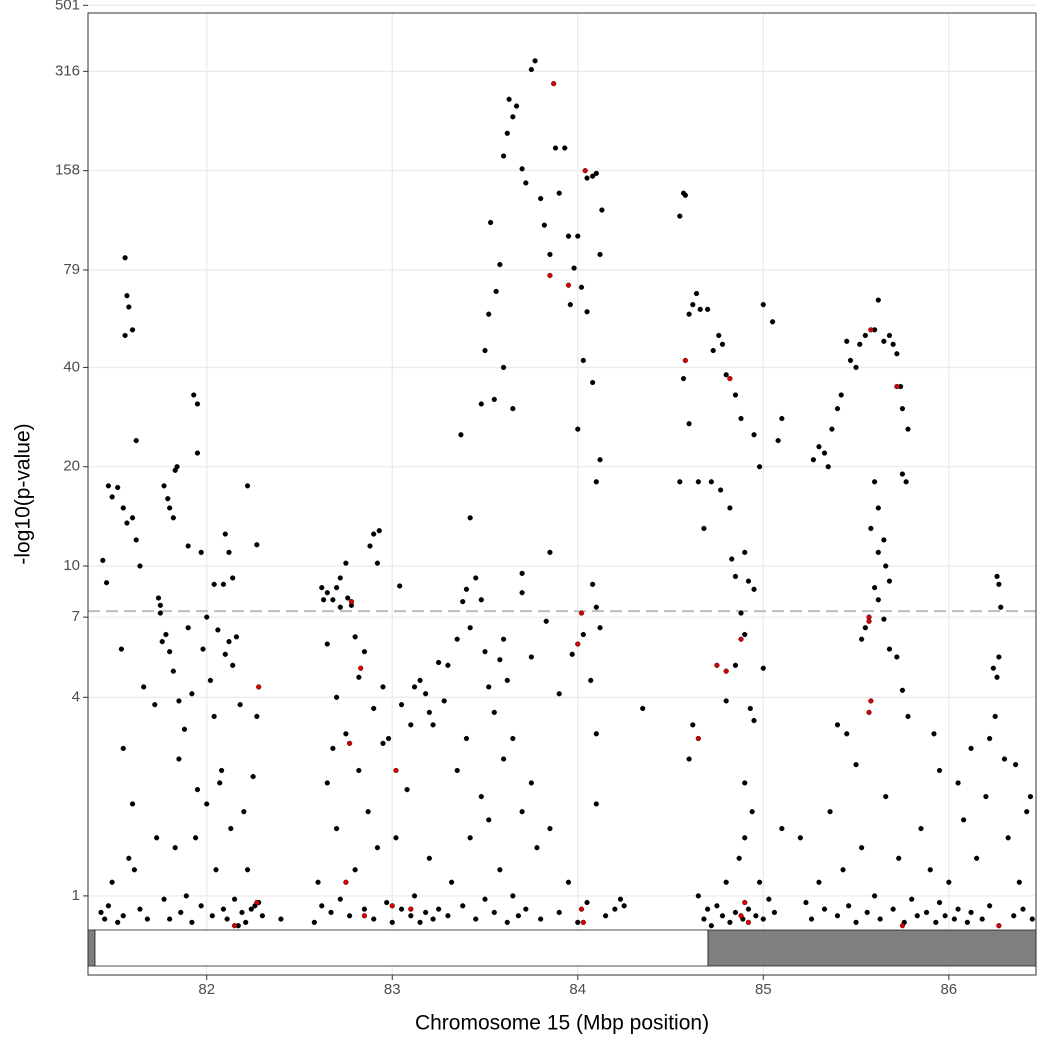 The width and height of the screenshot is (1050, 1050). Describe the element at coordinates (392, 989) in the screenshot. I see `x-tick-label: 83` at that location.